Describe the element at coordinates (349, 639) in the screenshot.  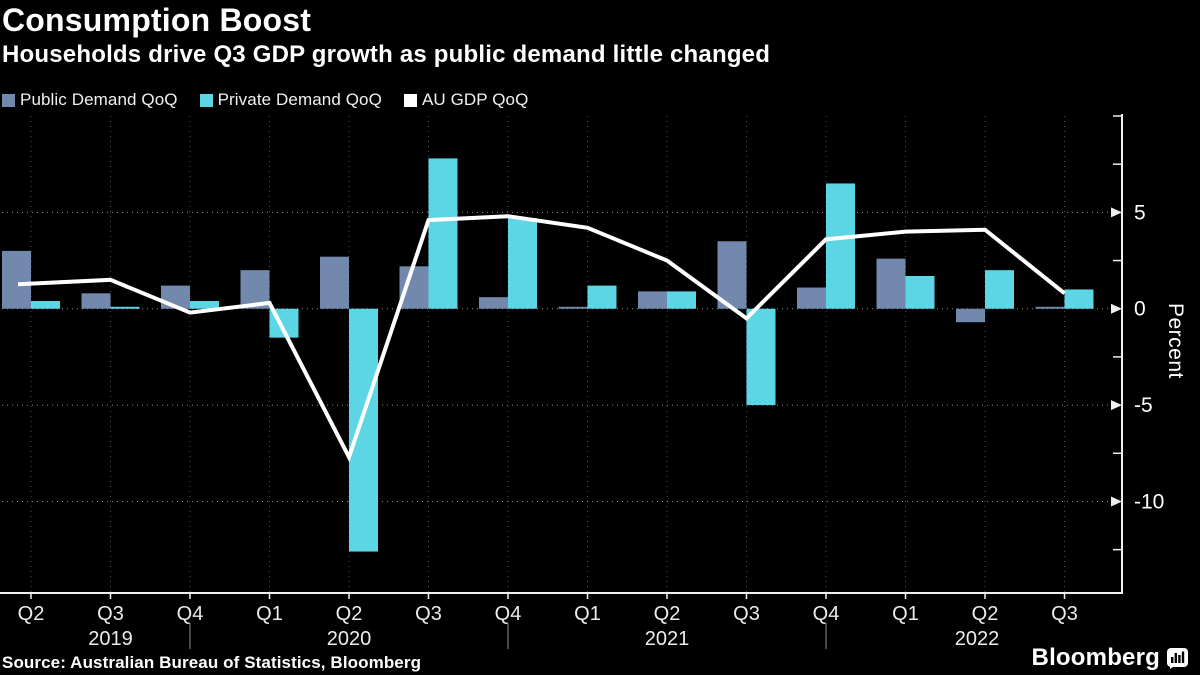
I see `year-label: 2020` at that location.